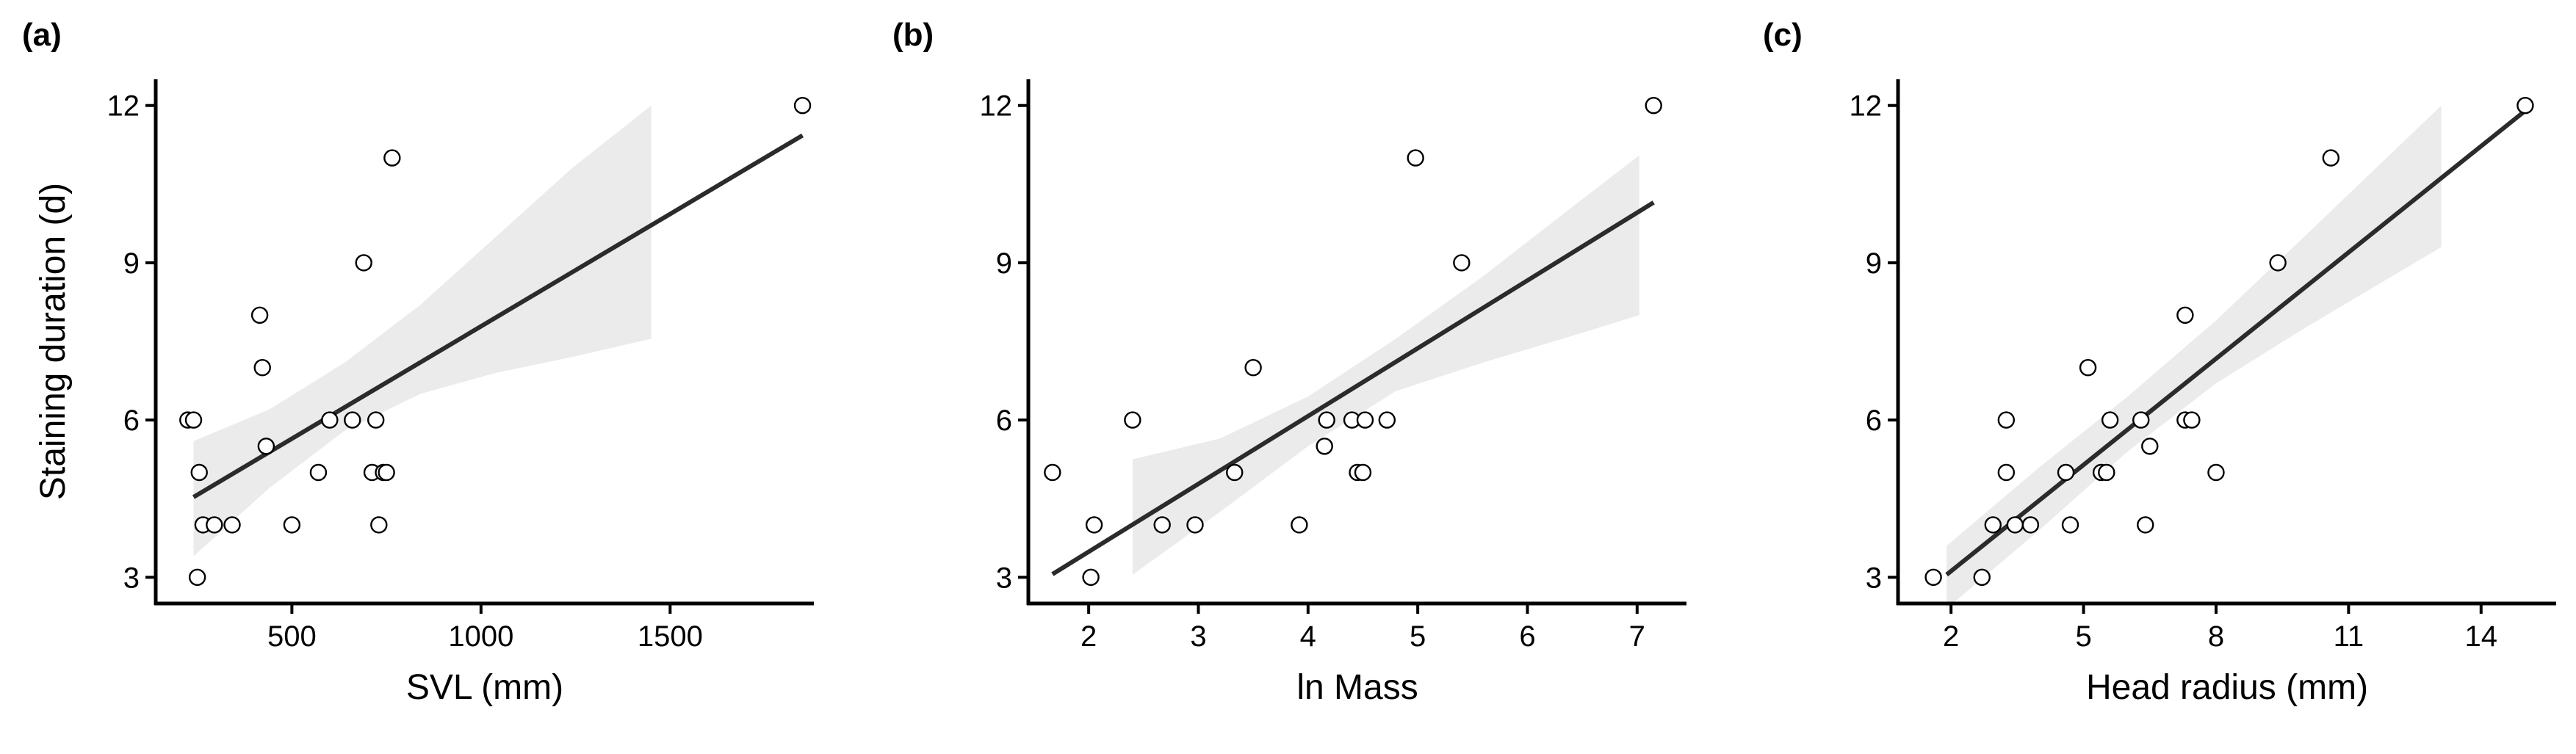  What do you see at coordinates (485, 687) in the screenshot?
I see `x-axis-label: SVL (mm)` at bounding box center [485, 687].